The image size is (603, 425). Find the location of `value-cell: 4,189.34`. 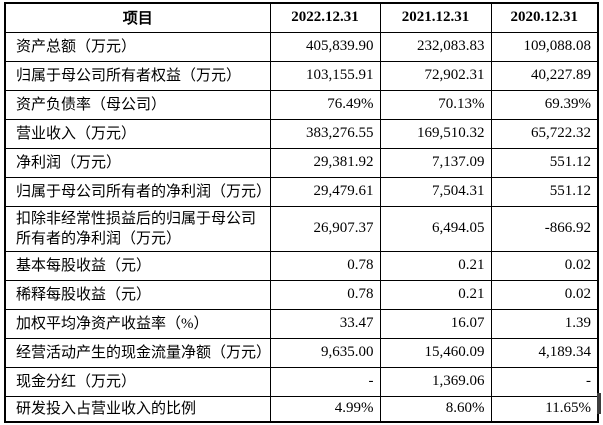

value-cell: 4,189.34 is located at coordinates (544, 352).